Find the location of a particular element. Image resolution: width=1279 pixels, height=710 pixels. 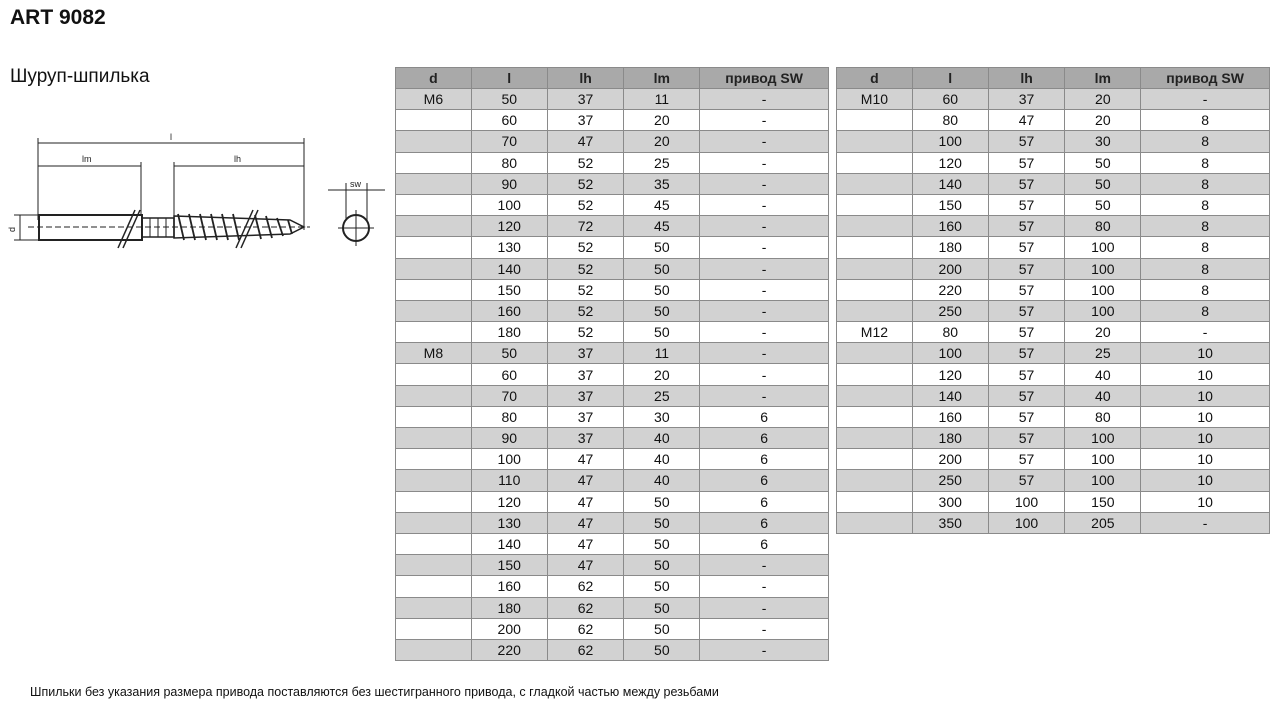

table-row: 180 62 50- is located at coordinates (612, 607).